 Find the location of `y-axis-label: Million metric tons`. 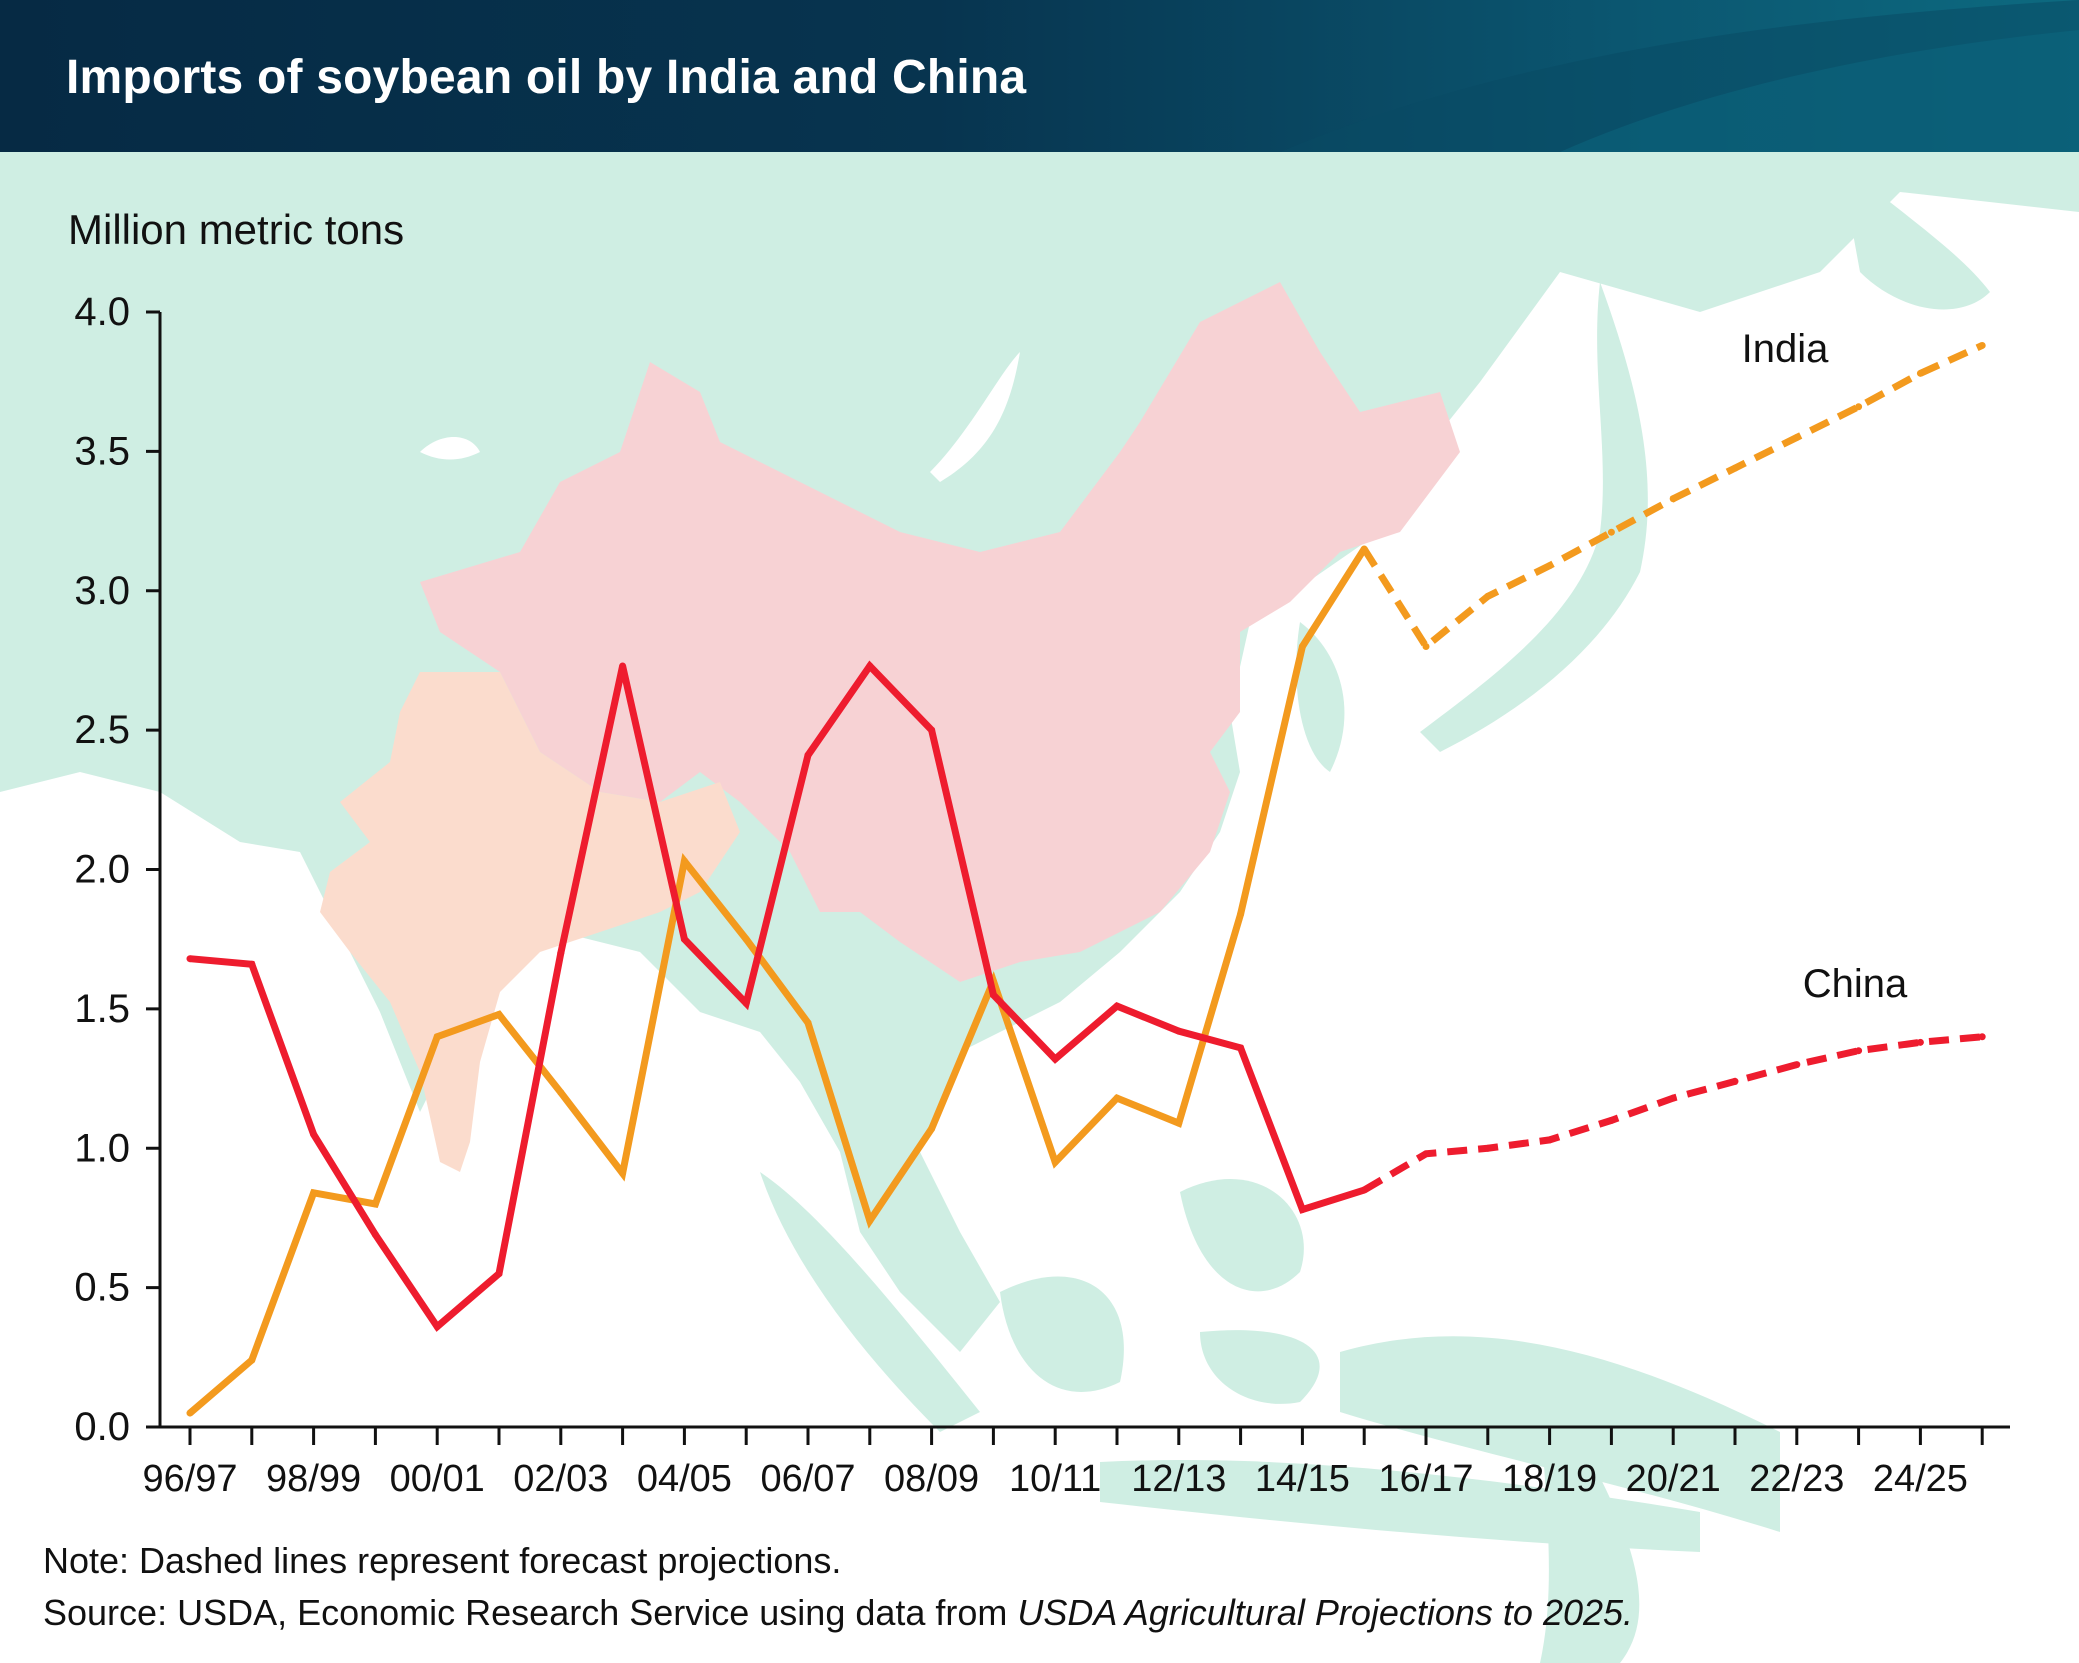

y-axis-label: Million metric tons is located at coordinates (236, 229).